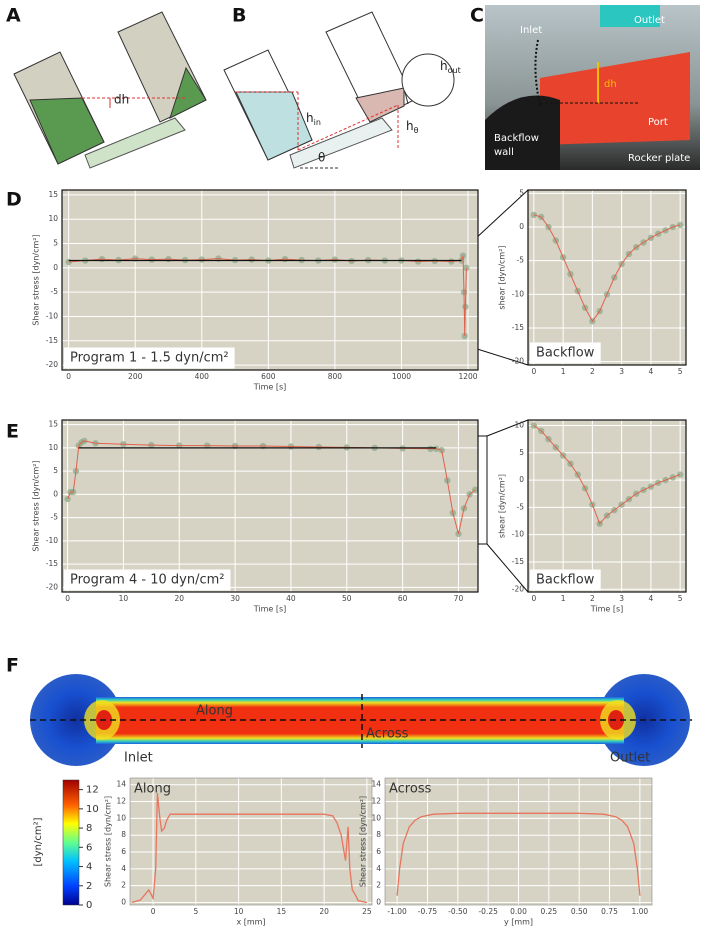 The image size is (709, 937). What do you see at coordinates (89, 886) in the screenshot?
I see `colorbar-tick-label: 2` at bounding box center [89, 886].